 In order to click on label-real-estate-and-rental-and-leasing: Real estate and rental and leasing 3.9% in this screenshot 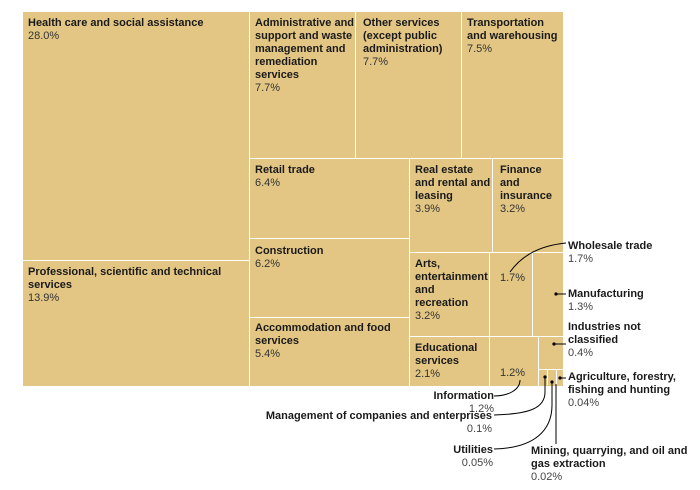, I will do `click(453, 190)`.